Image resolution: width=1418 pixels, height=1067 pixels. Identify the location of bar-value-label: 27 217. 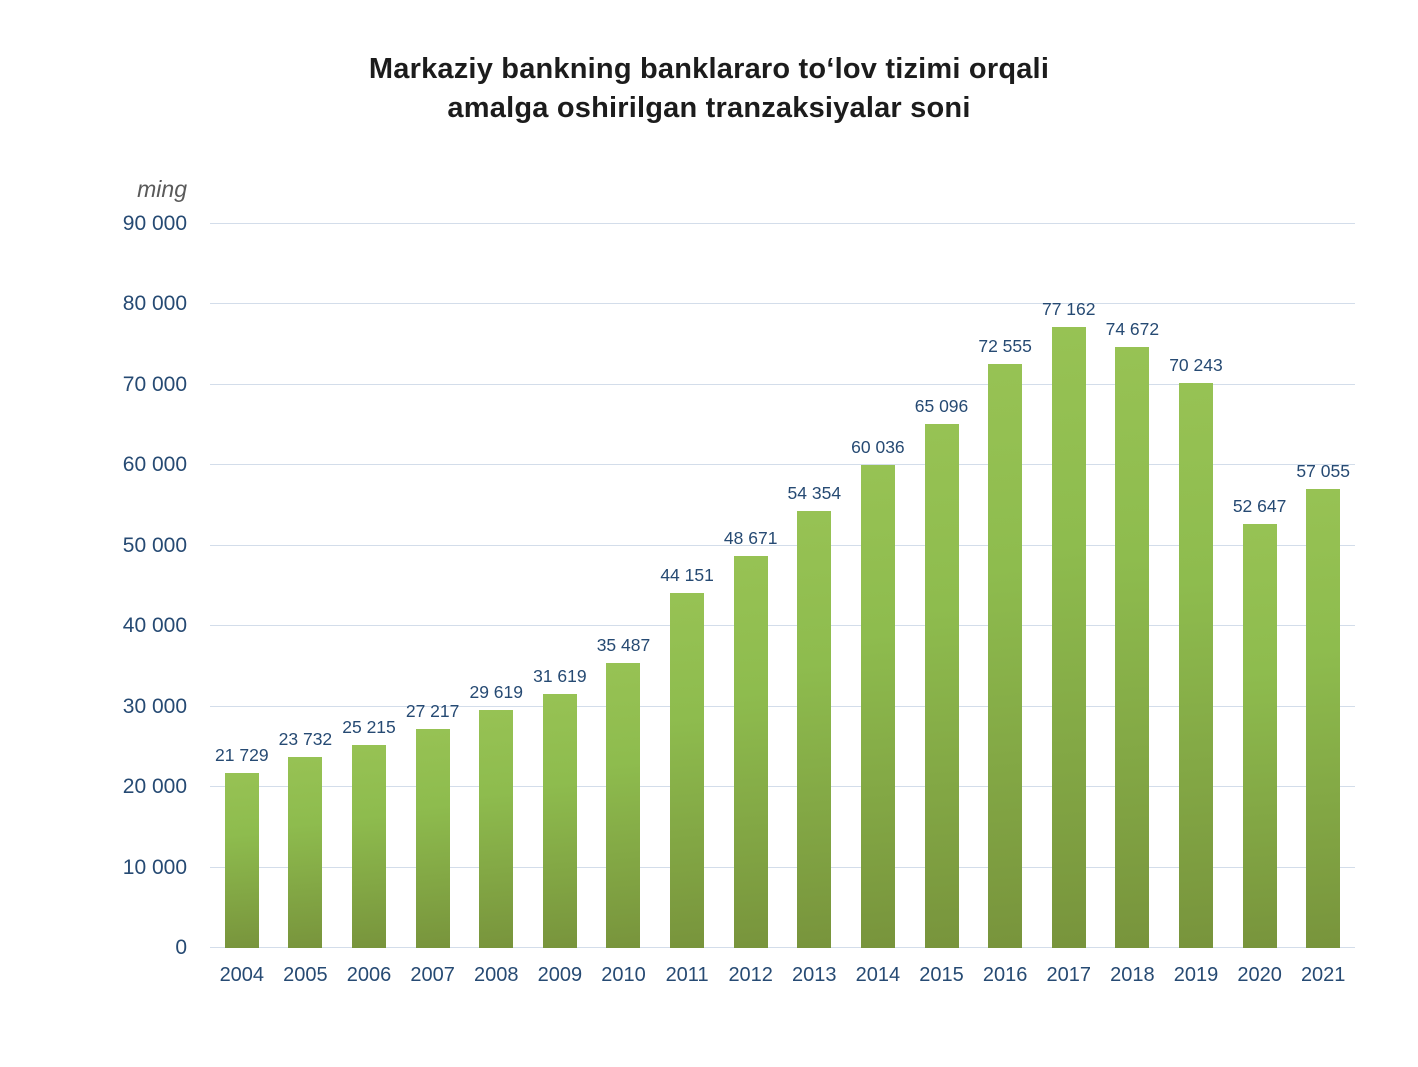
(432, 711).